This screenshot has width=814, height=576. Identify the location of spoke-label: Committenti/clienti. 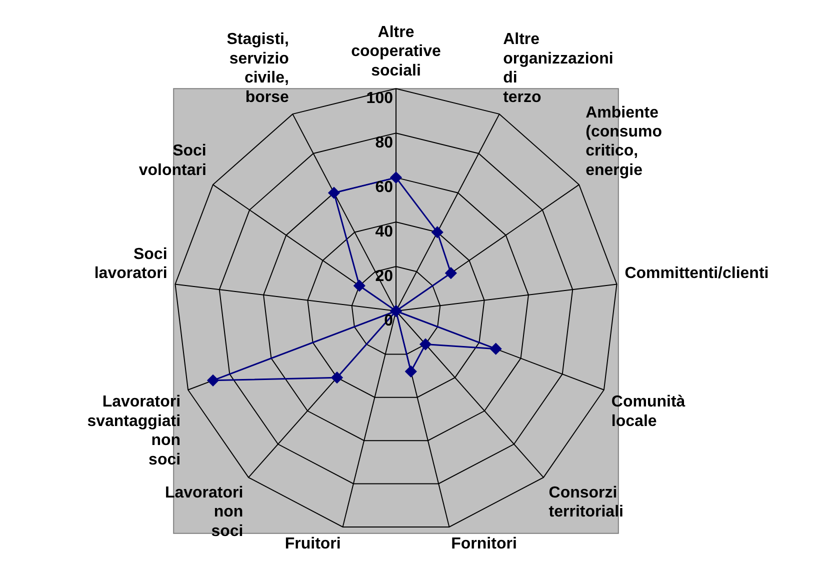
(696, 273).